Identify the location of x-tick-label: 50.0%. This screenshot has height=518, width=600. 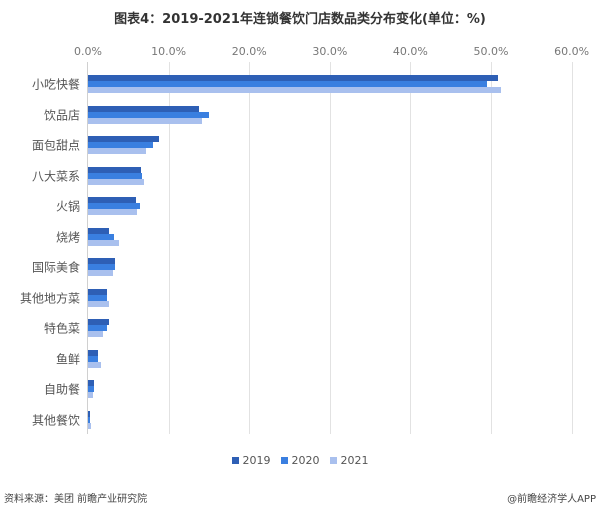
(491, 51).